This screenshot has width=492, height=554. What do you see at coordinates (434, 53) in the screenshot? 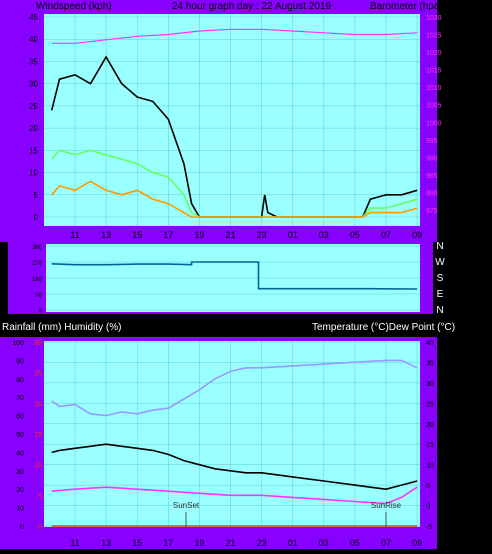
I see `barometer-tick-label: 1020` at bounding box center [434, 53].